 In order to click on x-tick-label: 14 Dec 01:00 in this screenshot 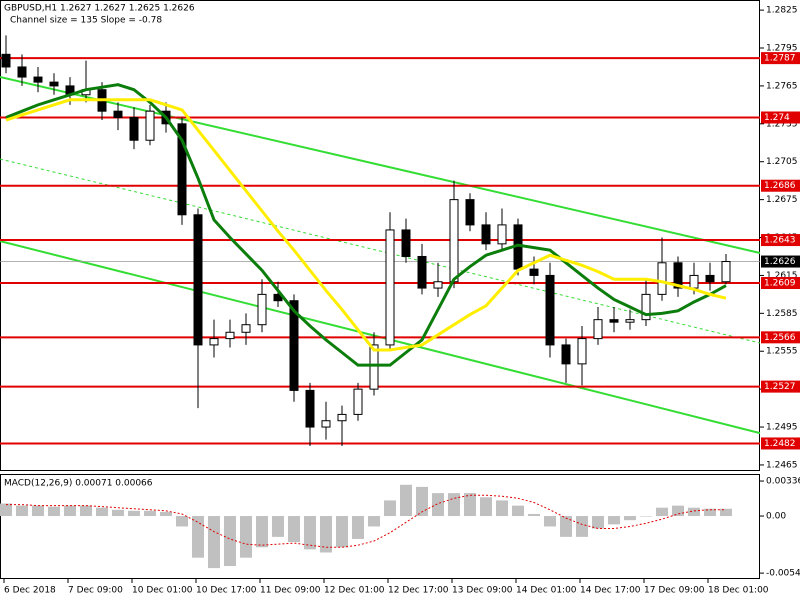, I will do `click(546, 591)`.